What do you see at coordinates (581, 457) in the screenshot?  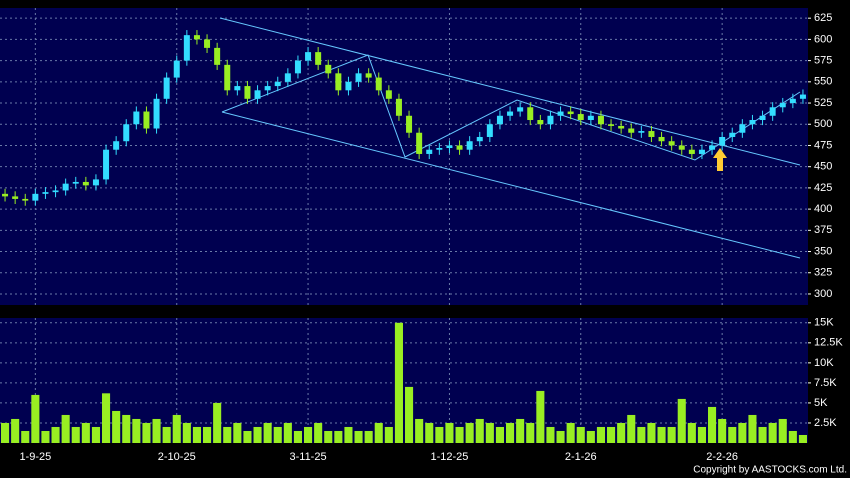 I see `x-tick-label: 2-1-26` at bounding box center [581, 457].